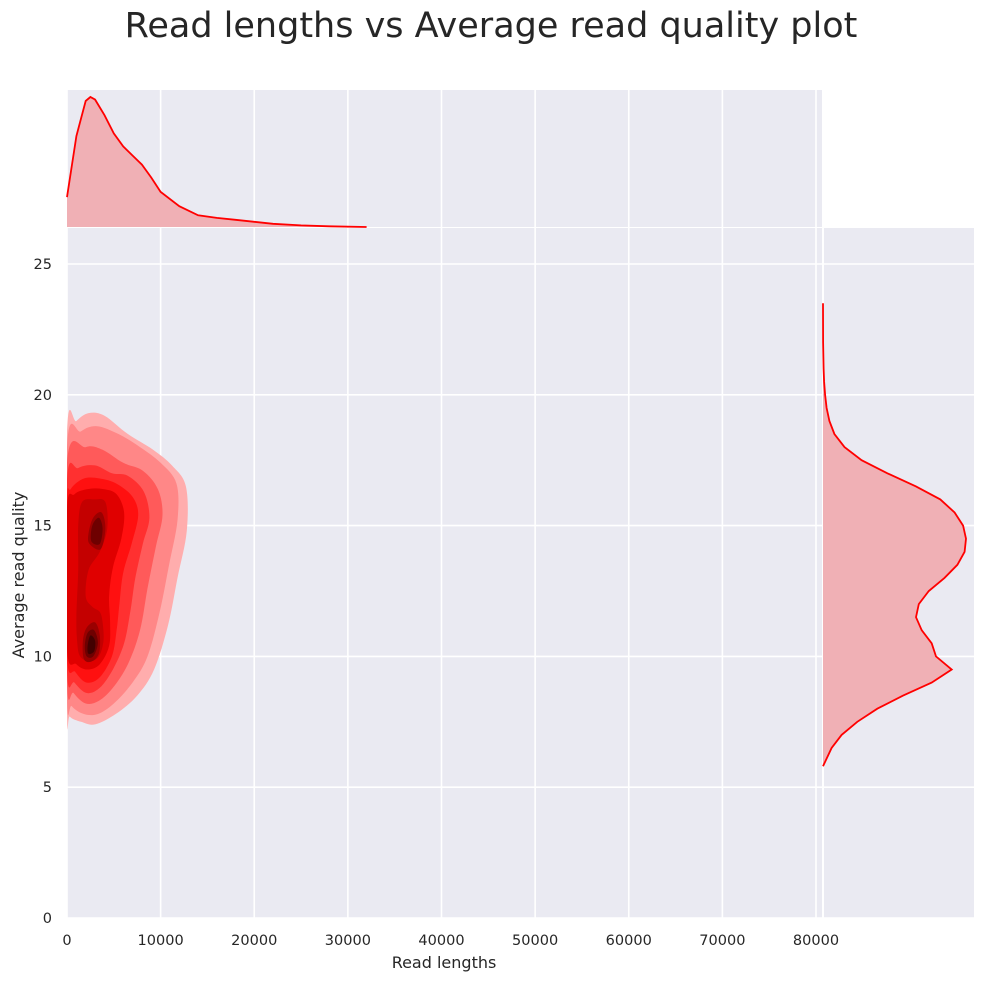 The image size is (984, 982). I want to click on quality-kde-line, so click(894, 535).